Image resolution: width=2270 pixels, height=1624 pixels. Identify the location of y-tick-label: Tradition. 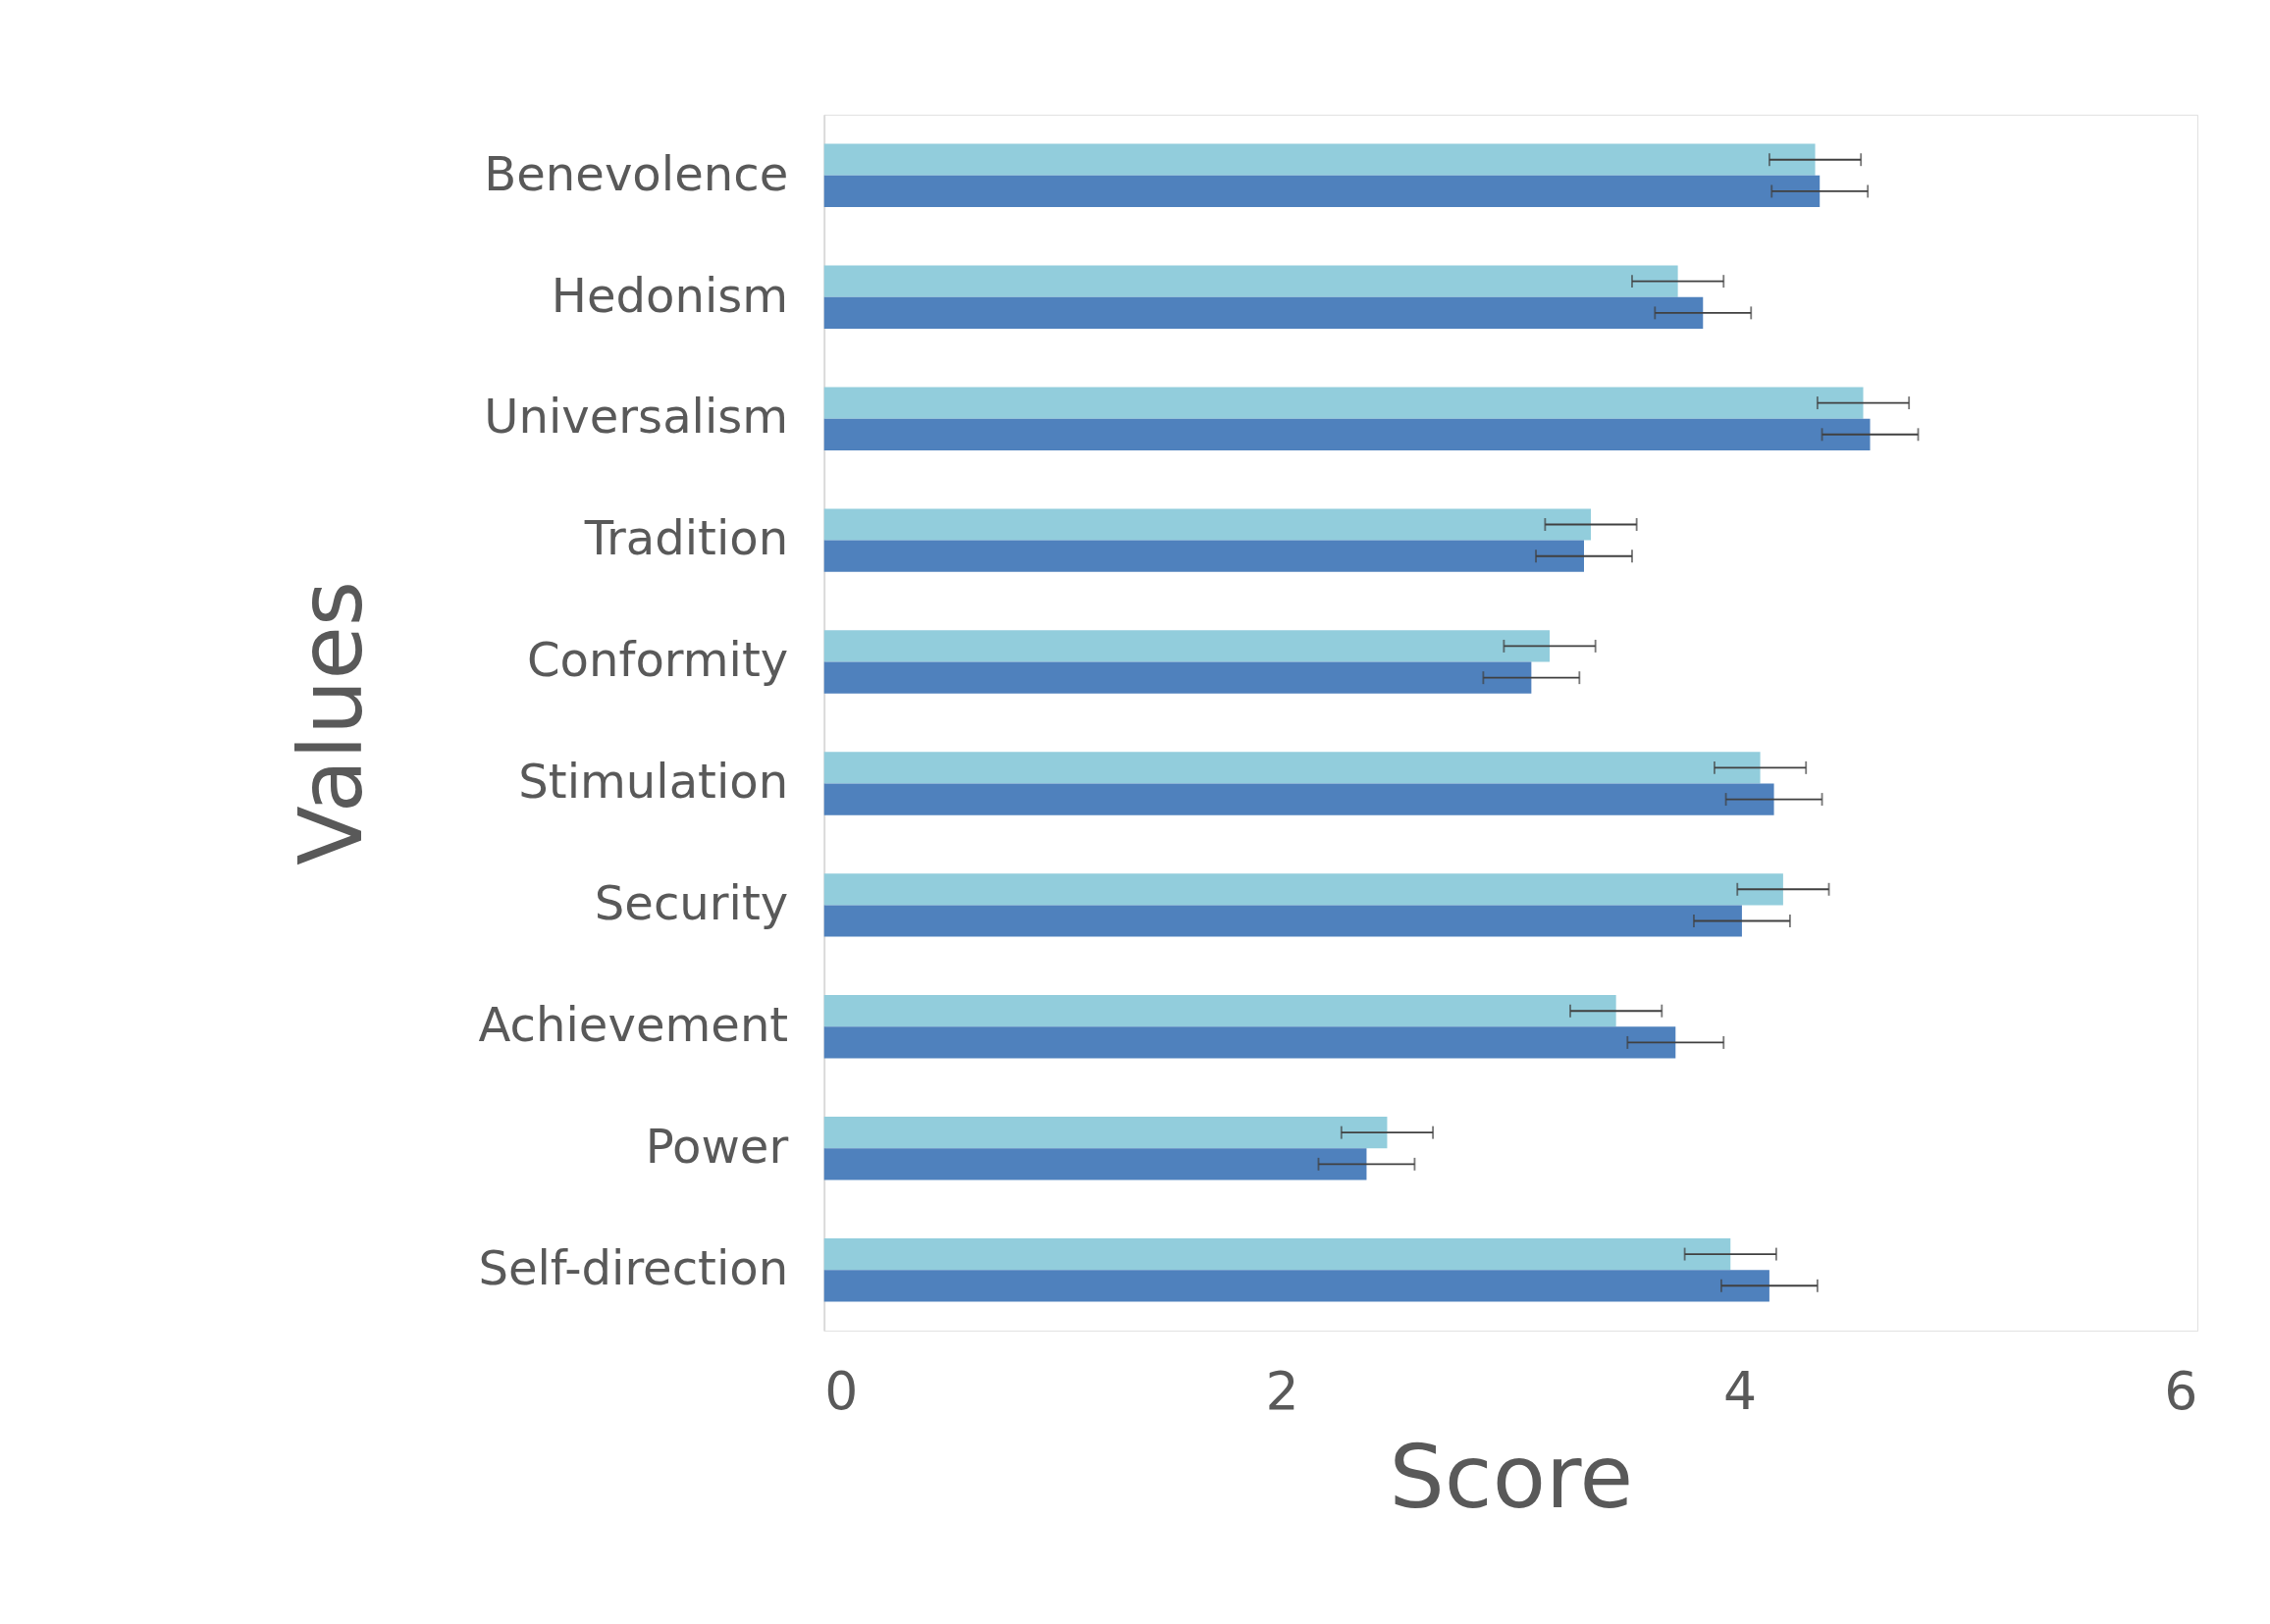
(686, 538).